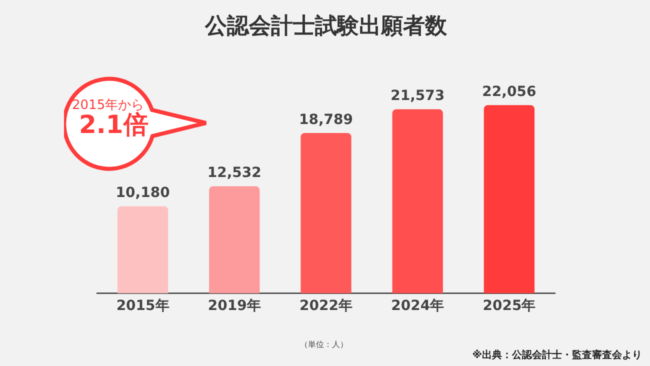 This screenshot has width=650, height=366. Describe the element at coordinates (417, 306) in the screenshot. I see `x-tick-label: 2024年` at that location.